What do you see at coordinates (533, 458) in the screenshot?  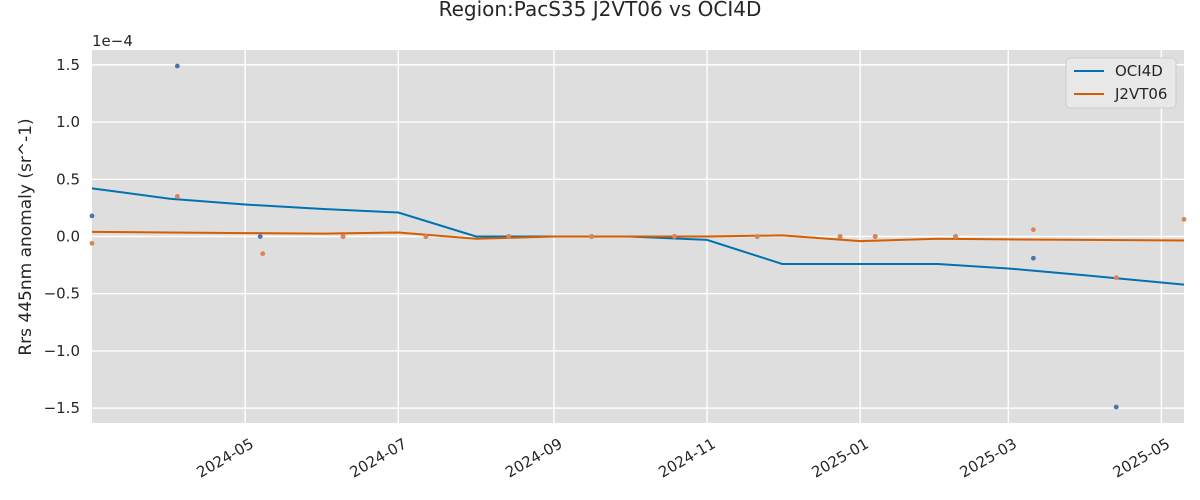 I see `x-tick-label: 2024-09` at bounding box center [533, 458].